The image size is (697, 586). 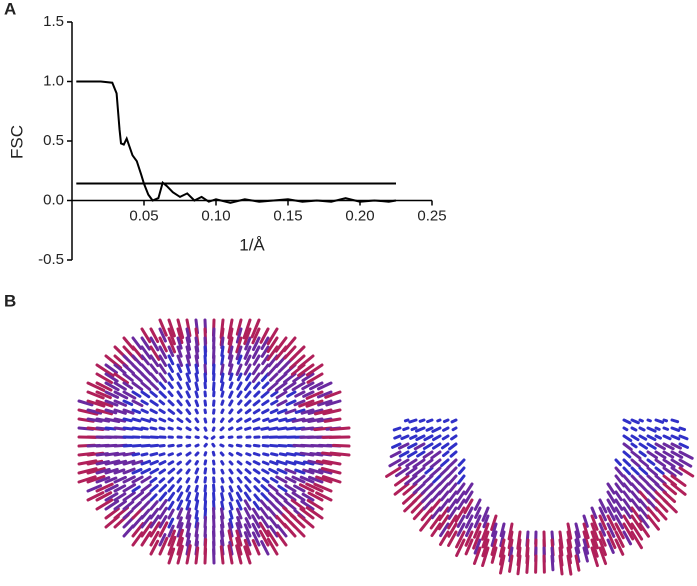 I want to click on x-tick-label: 0.20, so click(x=359, y=215).